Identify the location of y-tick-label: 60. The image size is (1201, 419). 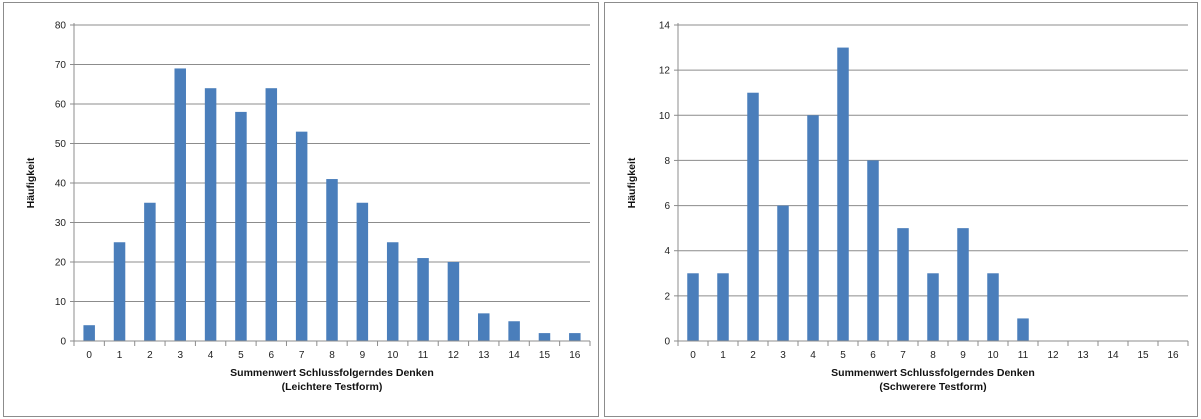
(61, 105).